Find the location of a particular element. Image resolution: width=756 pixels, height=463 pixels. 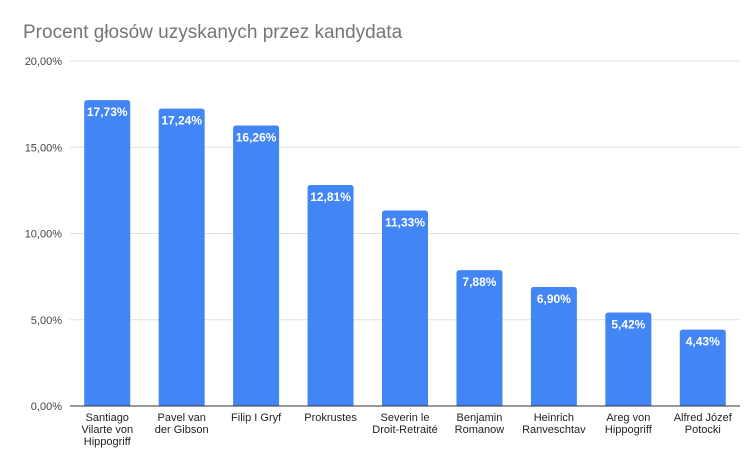

x-tick-label: Prokrustes is located at coordinates (330, 418).